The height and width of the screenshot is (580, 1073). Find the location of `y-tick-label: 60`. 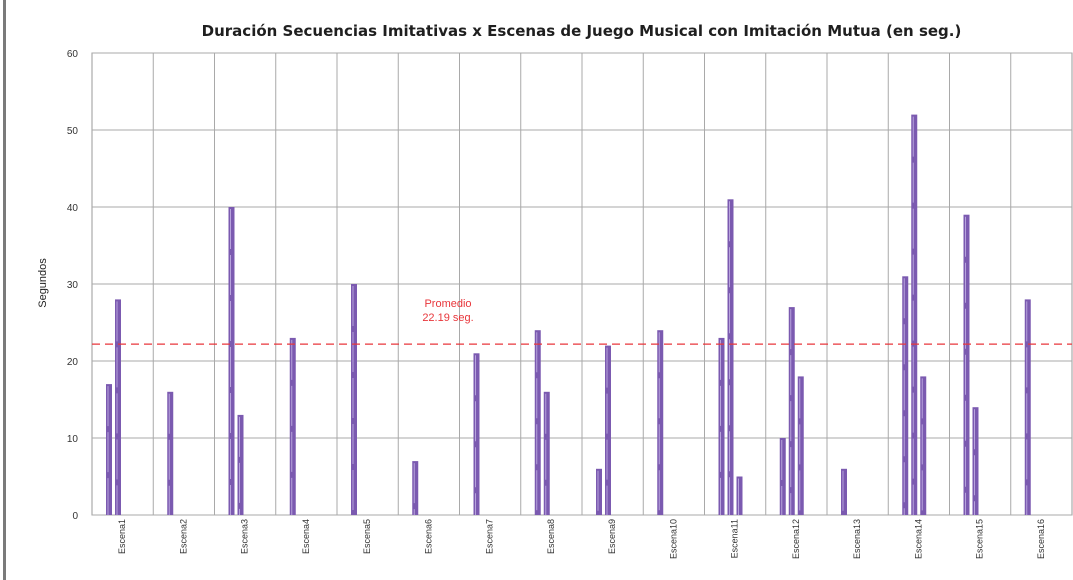

y-tick-label: 60 is located at coordinates (73, 54).